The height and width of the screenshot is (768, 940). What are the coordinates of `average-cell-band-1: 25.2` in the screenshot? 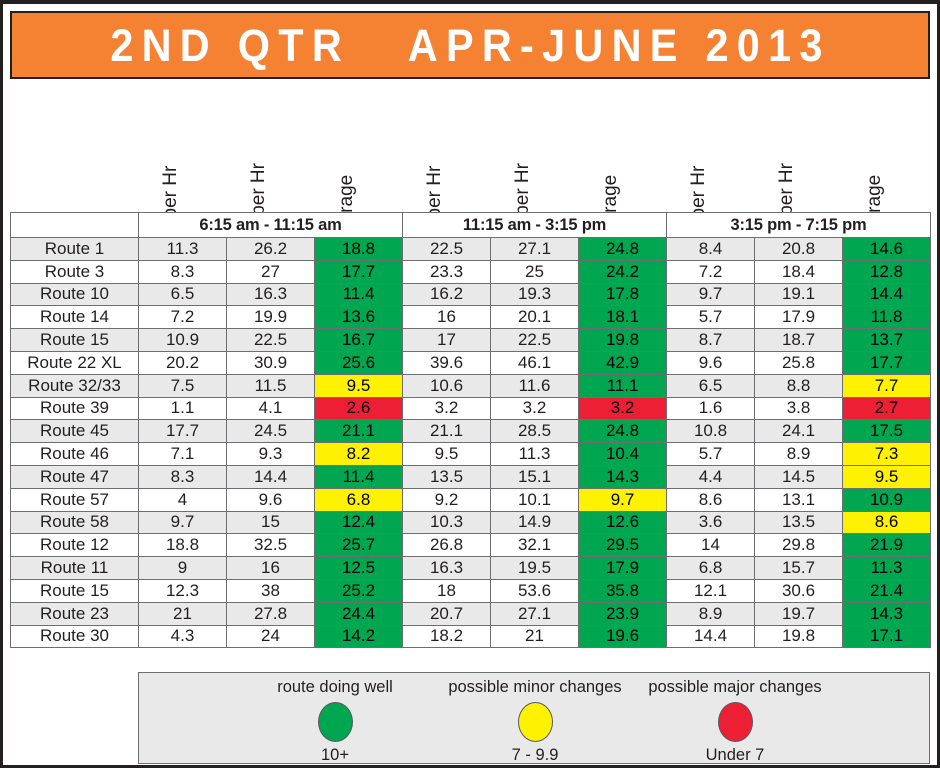 It's located at (358, 590).